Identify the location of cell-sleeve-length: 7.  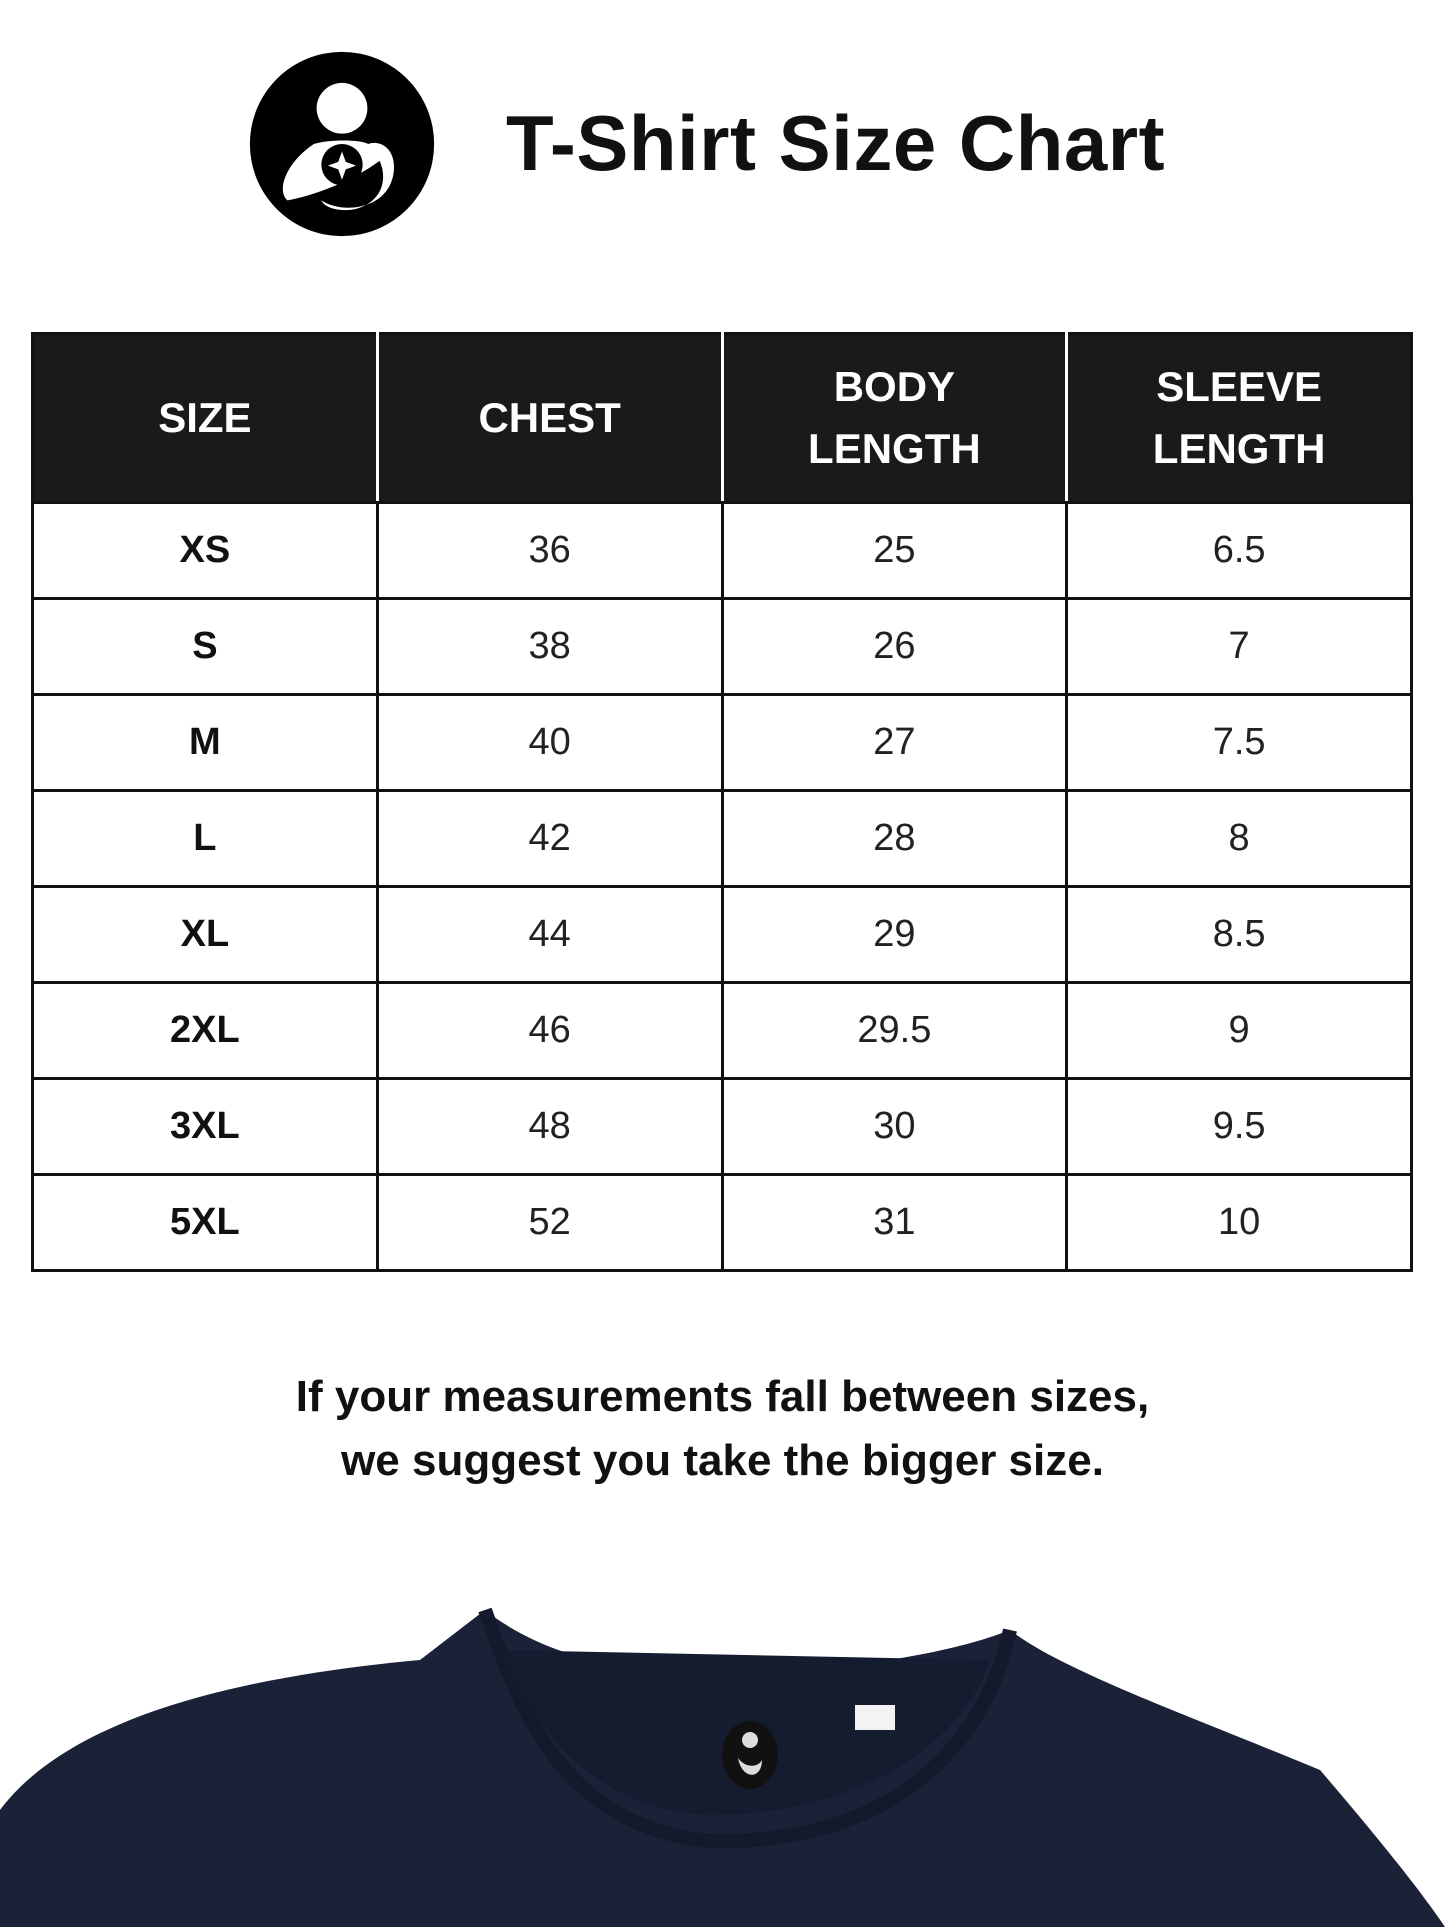
(1239, 646).